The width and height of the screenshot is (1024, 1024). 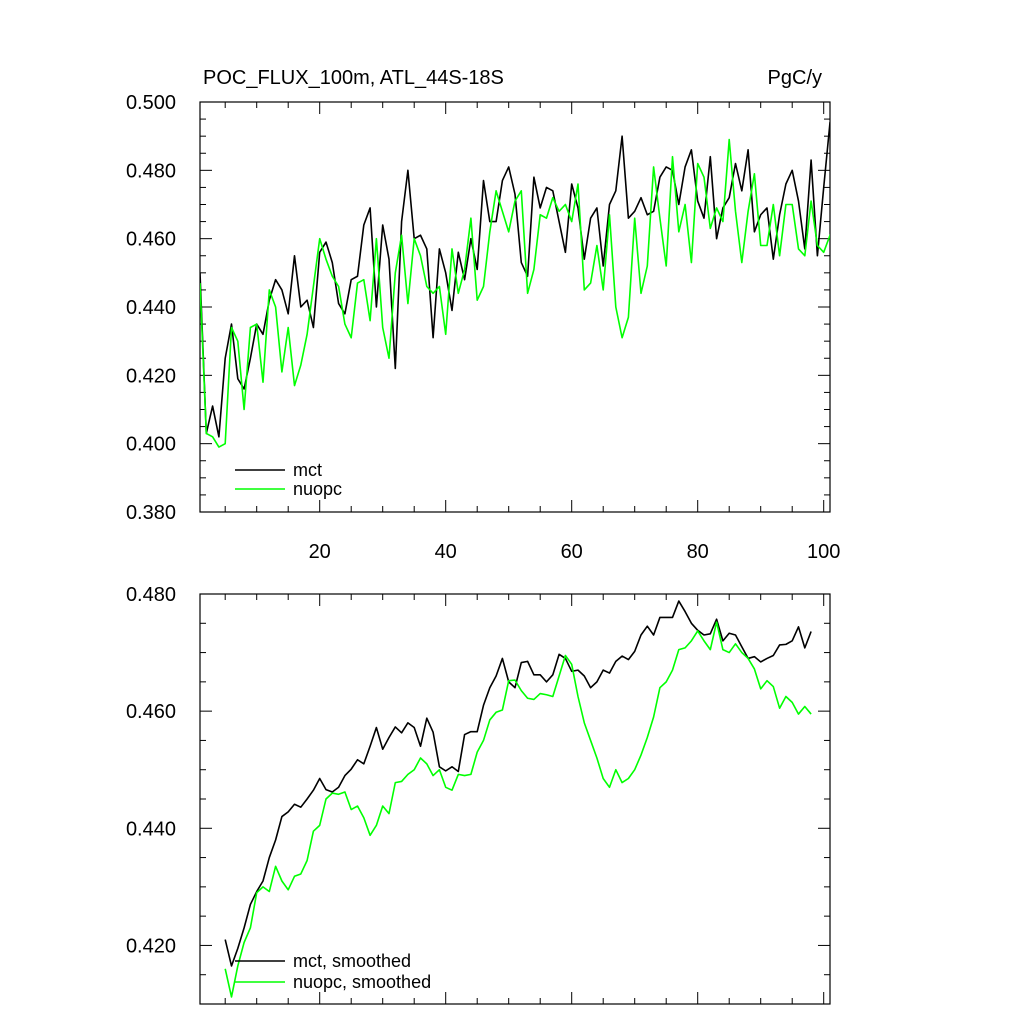 I want to click on legend-label: nuopc, smoothed, so click(x=362, y=982).